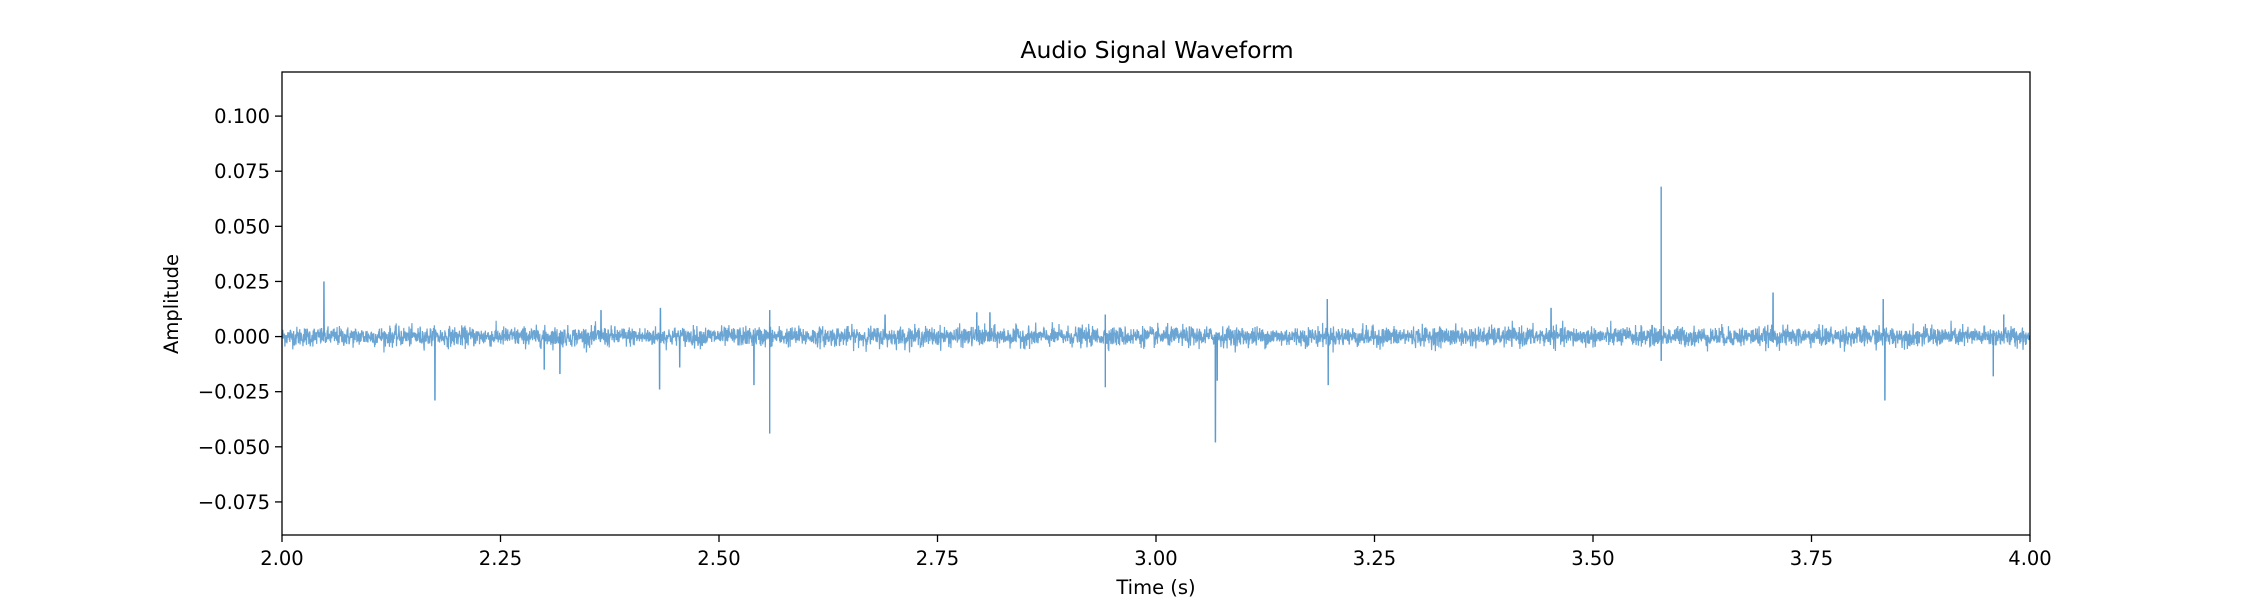 Image resolution: width=2250 pixels, height=600 pixels. I want to click on x-tick-label: 3.50, so click(1592, 558).